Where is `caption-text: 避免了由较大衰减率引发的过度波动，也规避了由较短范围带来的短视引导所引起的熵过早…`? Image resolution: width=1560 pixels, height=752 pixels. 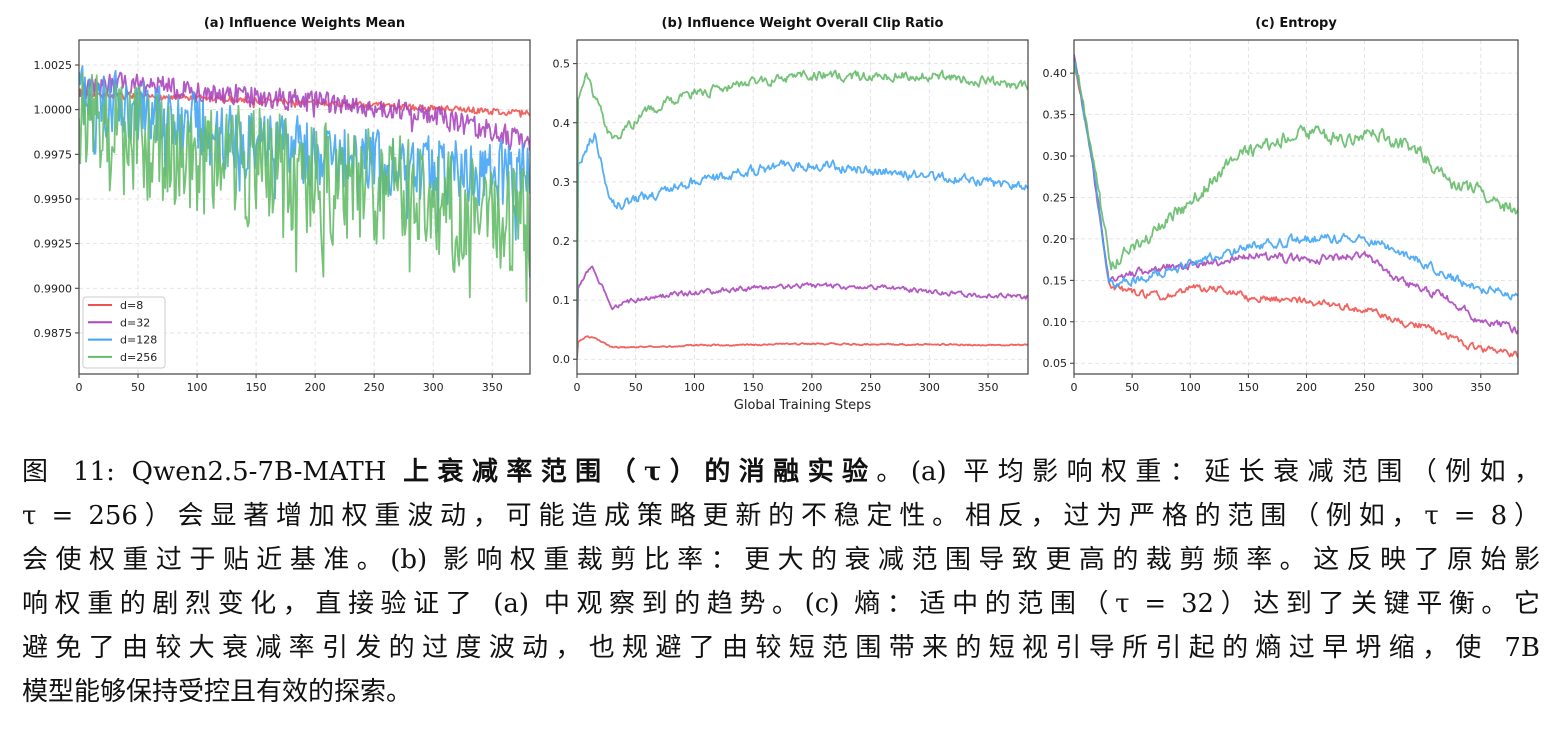 caption-text: 避免了由较大衰减率引发的过度波动，也规避了由较短范围带来的短视引导所引起的熵过早… is located at coordinates (781, 648).